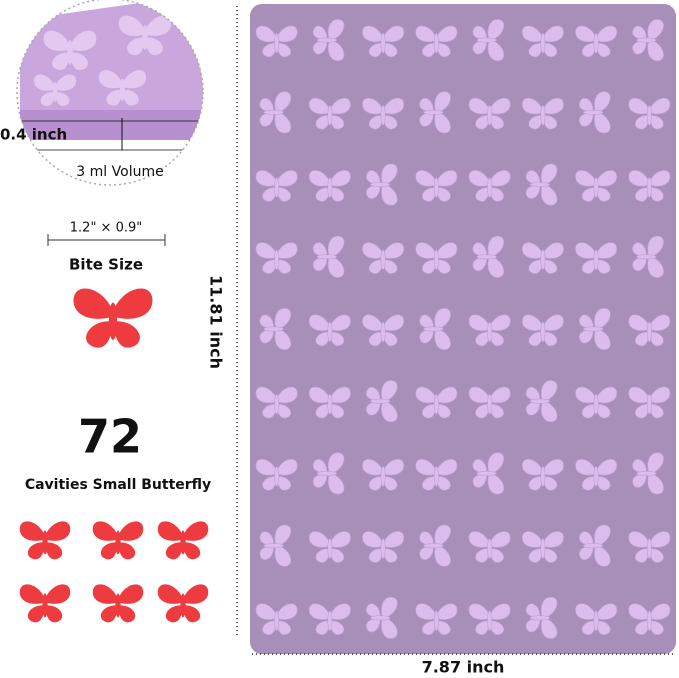 This screenshot has width=679, height=678. I want to click on gummy-examples, so click(114, 572).